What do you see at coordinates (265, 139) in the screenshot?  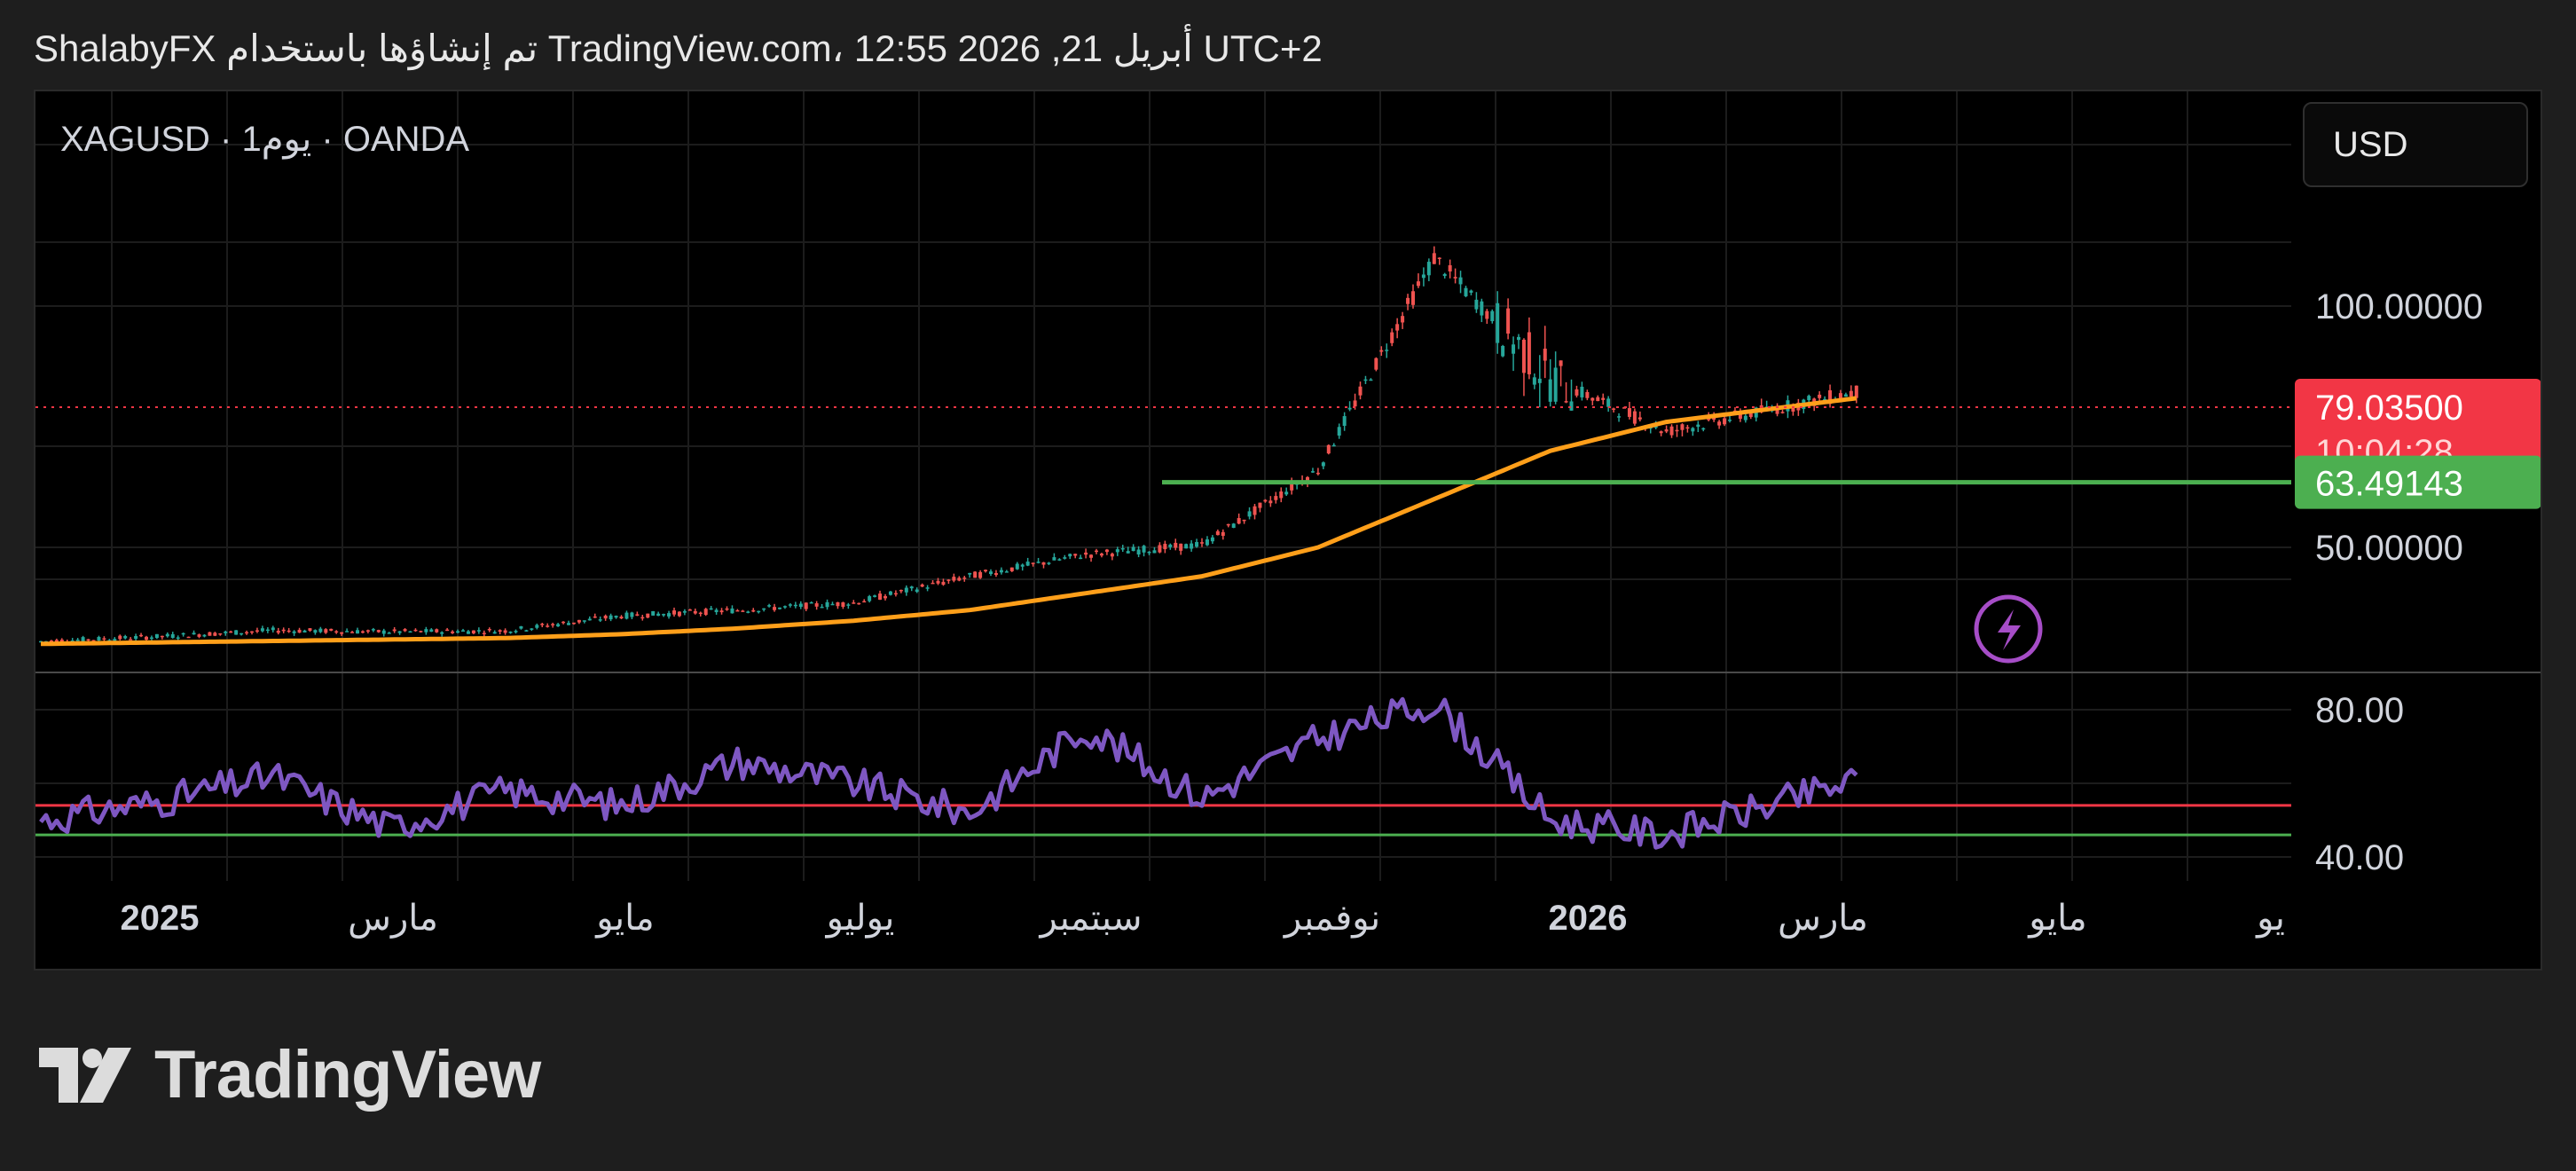 I see `symbol-label: XAGUSD · 1يوم · OANDA` at bounding box center [265, 139].